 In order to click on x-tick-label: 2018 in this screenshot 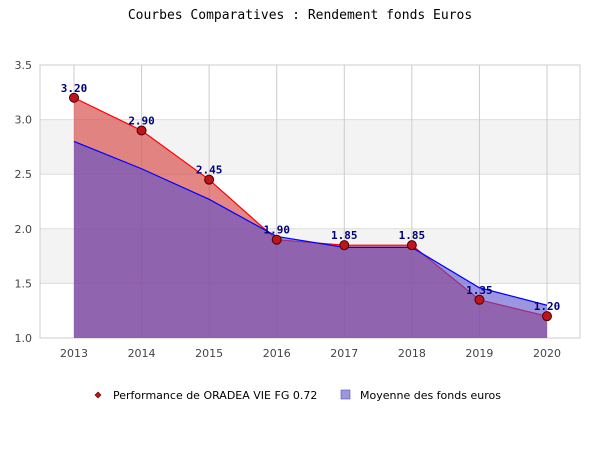, I will do `click(412, 353)`.